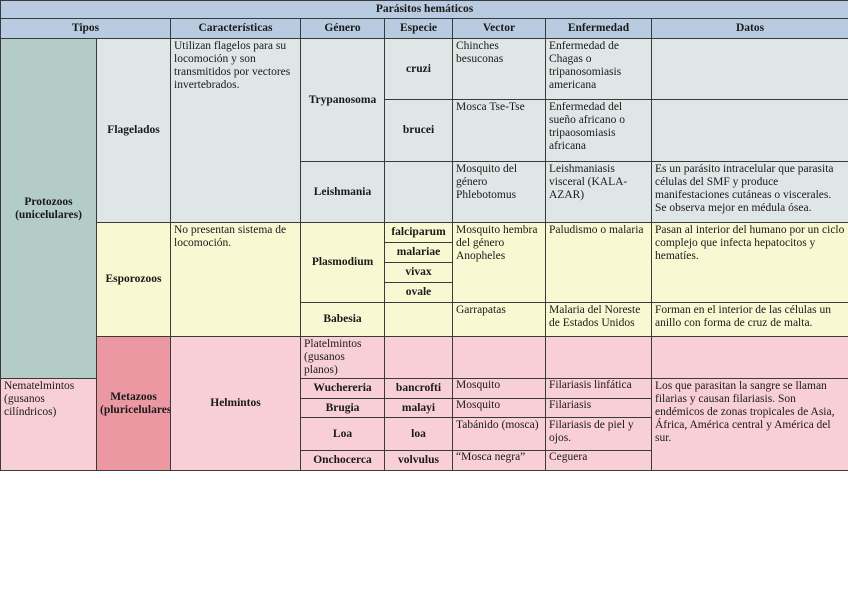 The image size is (848, 599). Describe the element at coordinates (418, 319) in the screenshot. I see `especie-babesia` at that location.